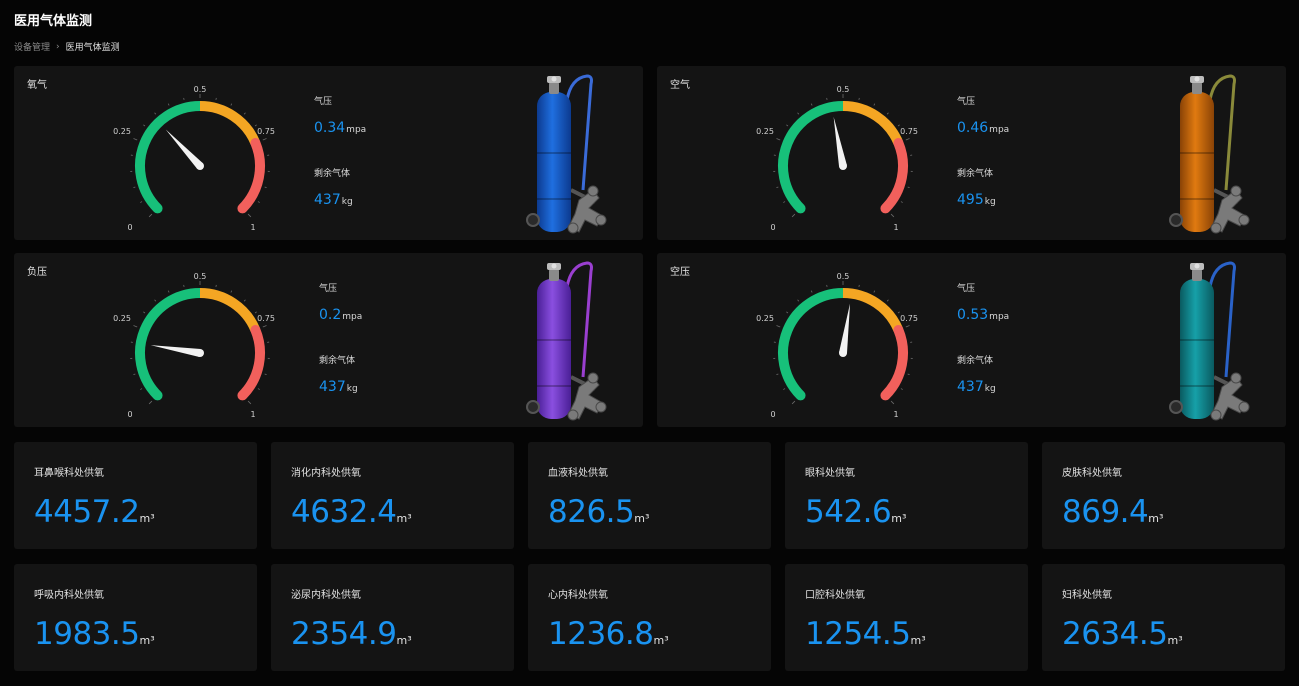 This screenshot has height=686, width=1299. What do you see at coordinates (351, 634) in the screenshot?
I see `department-oxygen-value: 2354.9m³` at bounding box center [351, 634].